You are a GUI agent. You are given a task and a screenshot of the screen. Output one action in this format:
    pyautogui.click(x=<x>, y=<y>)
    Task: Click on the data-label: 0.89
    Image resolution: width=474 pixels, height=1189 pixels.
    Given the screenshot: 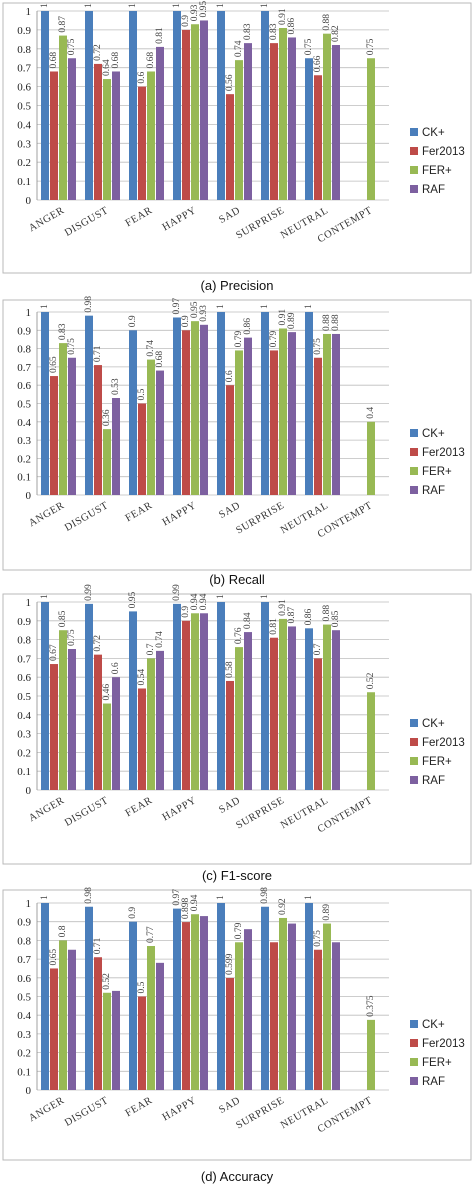 What is the action you would take?
    pyautogui.click(x=327, y=912)
    